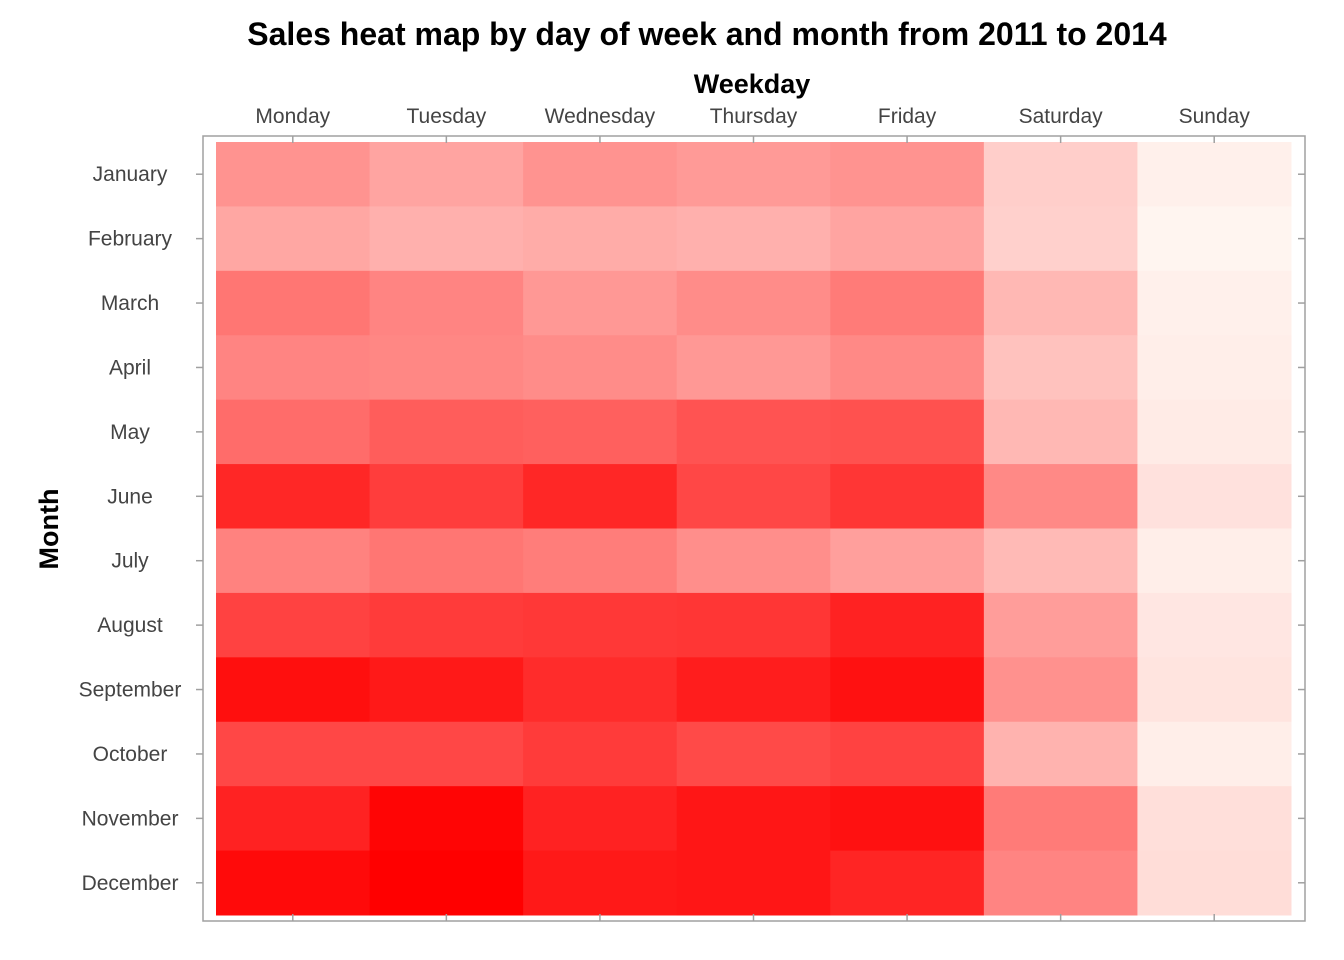 The height and width of the screenshot is (960, 1344). What do you see at coordinates (293, 754) in the screenshot?
I see `heatmap-cell-october-monday` at bounding box center [293, 754].